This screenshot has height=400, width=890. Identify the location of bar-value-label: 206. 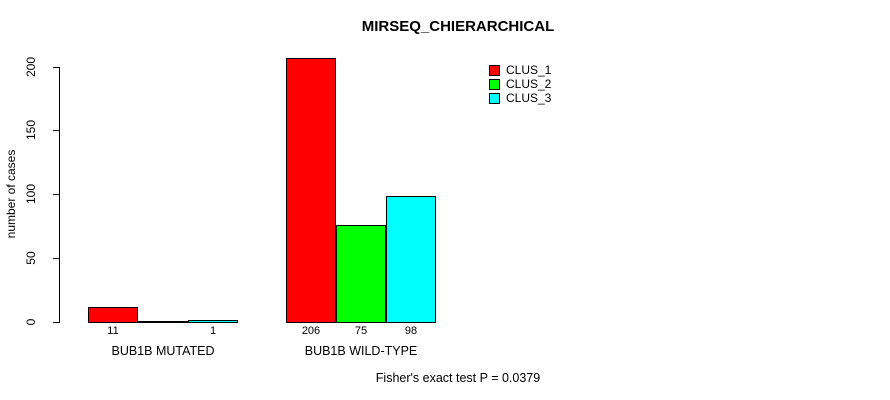
(311, 331).